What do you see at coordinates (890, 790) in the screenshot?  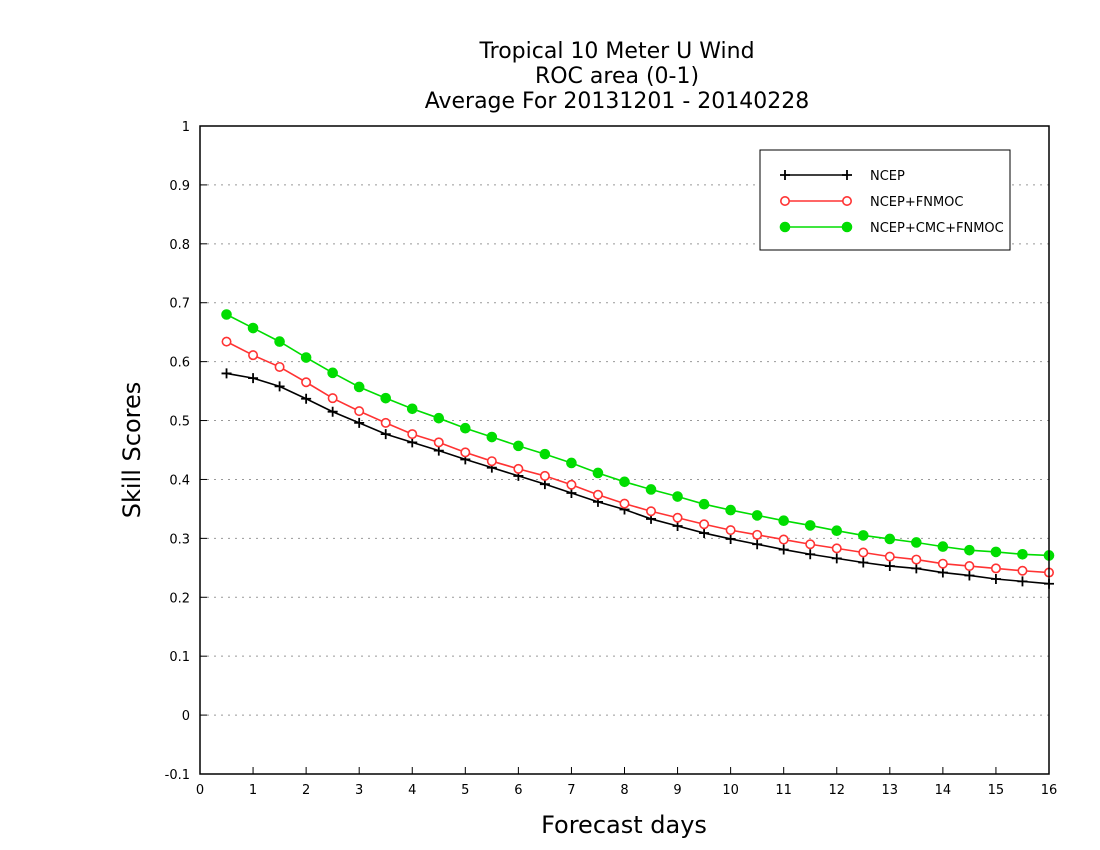 I see `x-tick-label: 13` at bounding box center [890, 790].